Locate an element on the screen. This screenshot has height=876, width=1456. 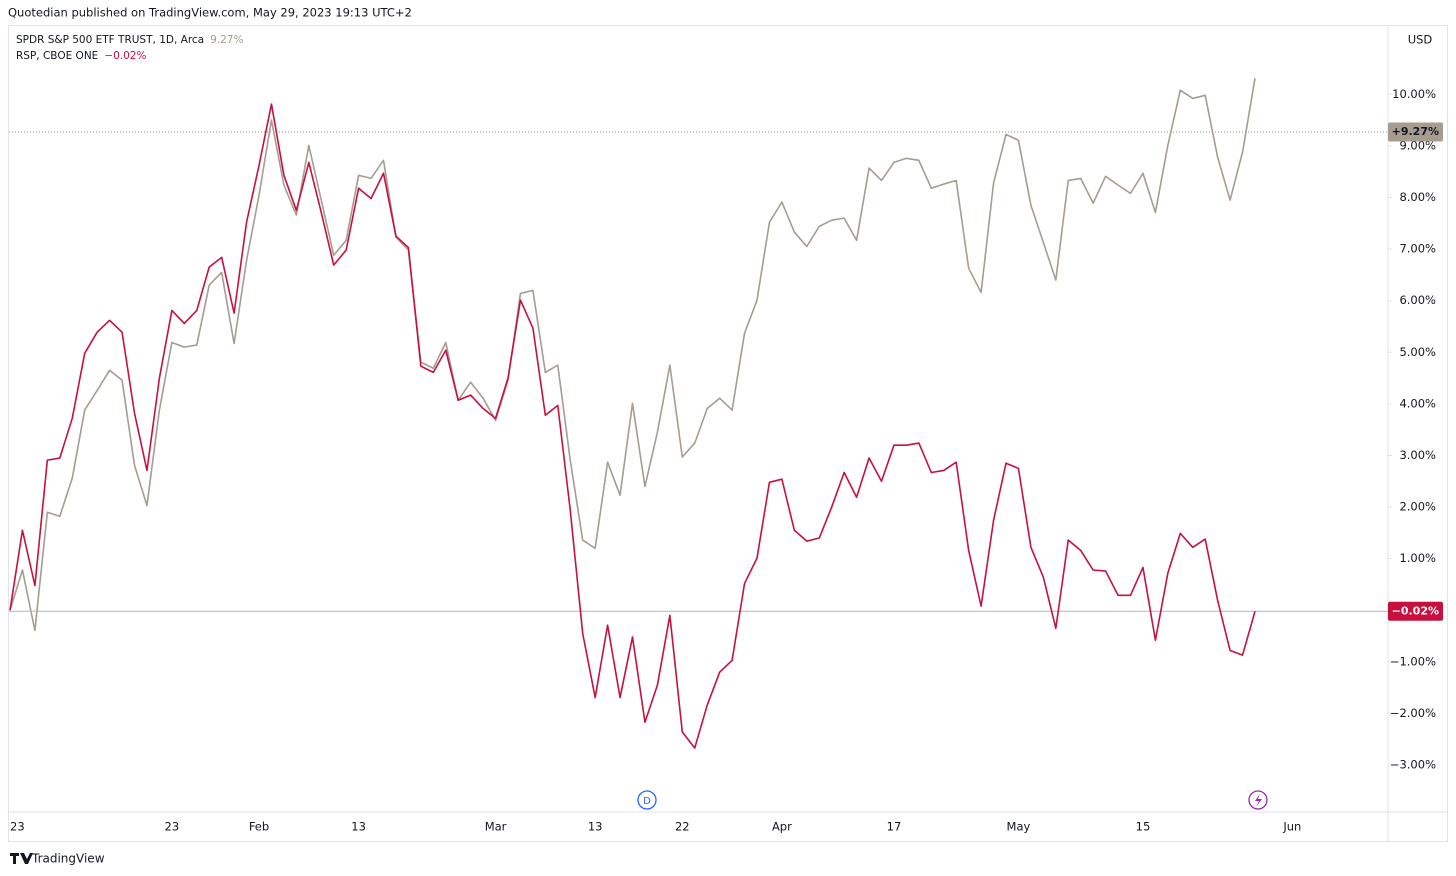
legend-change: 9.27% is located at coordinates (226, 40).